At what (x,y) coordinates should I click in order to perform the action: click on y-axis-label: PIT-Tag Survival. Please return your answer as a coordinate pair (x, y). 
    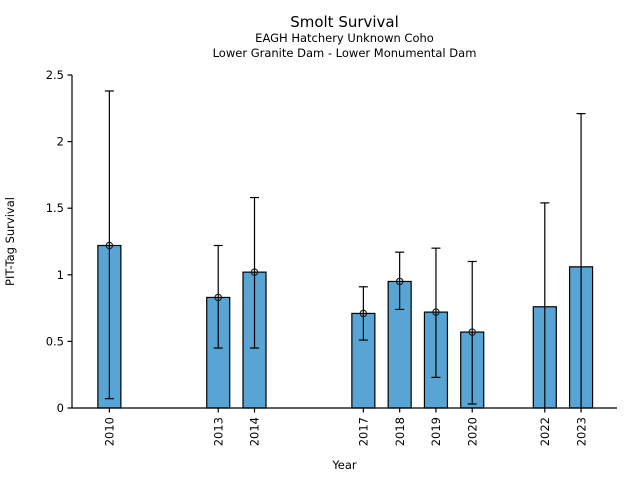
    Looking at the image, I should click on (10, 241).